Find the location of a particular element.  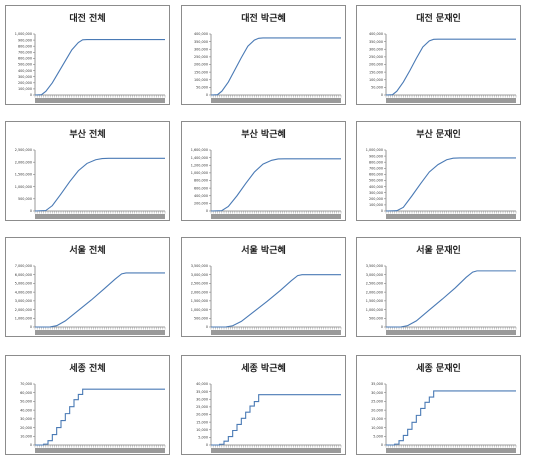

y-tick-label: 1,200,000 is located at coordinates (199, 165).